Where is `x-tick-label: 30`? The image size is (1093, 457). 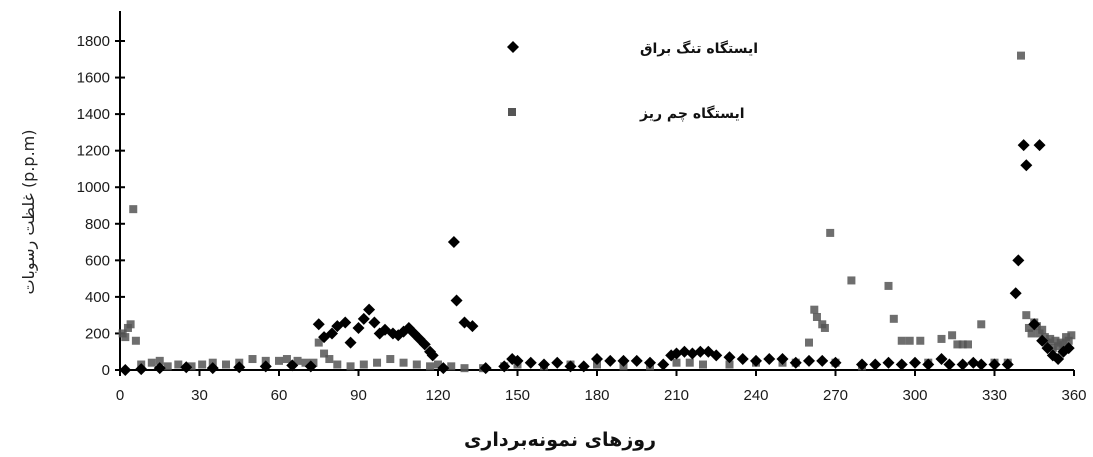
x-tick-label: 30 is located at coordinates (199, 395).